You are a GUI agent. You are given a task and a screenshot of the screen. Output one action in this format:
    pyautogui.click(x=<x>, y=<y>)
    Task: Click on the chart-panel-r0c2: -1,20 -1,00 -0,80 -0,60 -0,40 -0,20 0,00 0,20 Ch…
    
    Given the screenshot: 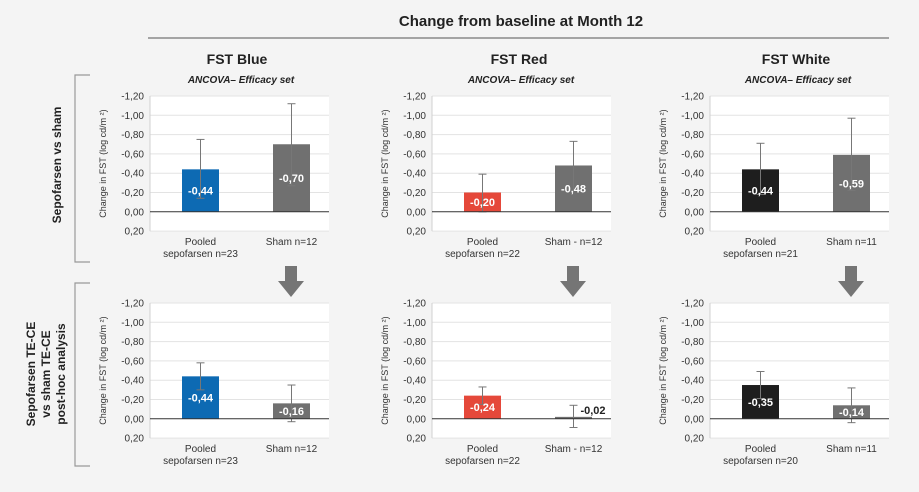 What is the action you would take?
    pyautogui.click(x=773, y=176)
    